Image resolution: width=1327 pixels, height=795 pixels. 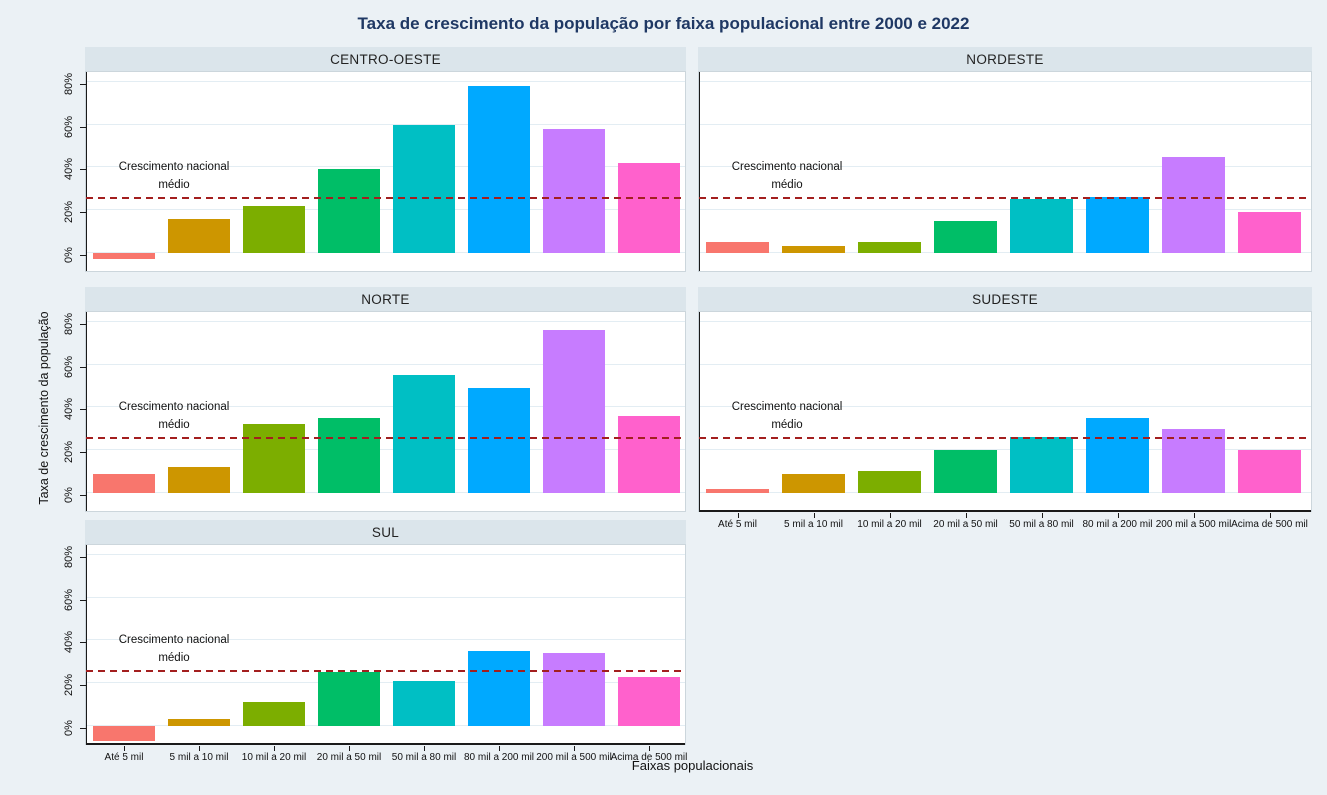 I want to click on x-tick-label-80-mil-a-200-mil: 80 mil a 200 mil, so click(x=499, y=757).